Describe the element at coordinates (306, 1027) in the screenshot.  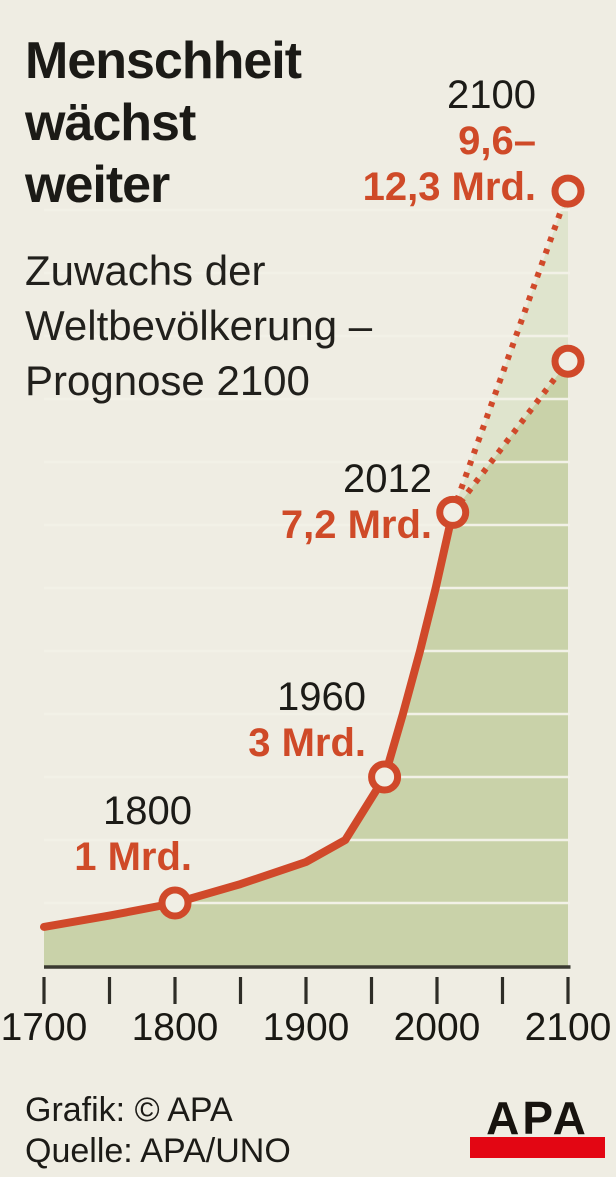
I see `x-axis-tick-label: 1900` at that location.